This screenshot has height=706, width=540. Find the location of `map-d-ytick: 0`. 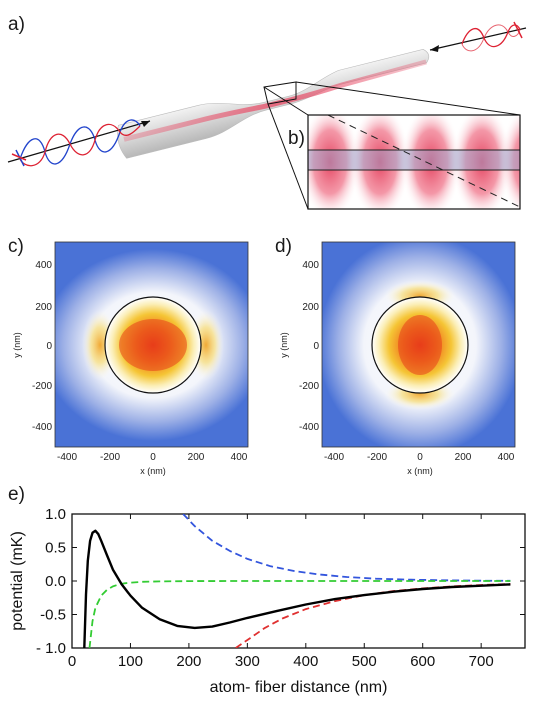

map-d-ytick: 0 is located at coordinates (316, 346).